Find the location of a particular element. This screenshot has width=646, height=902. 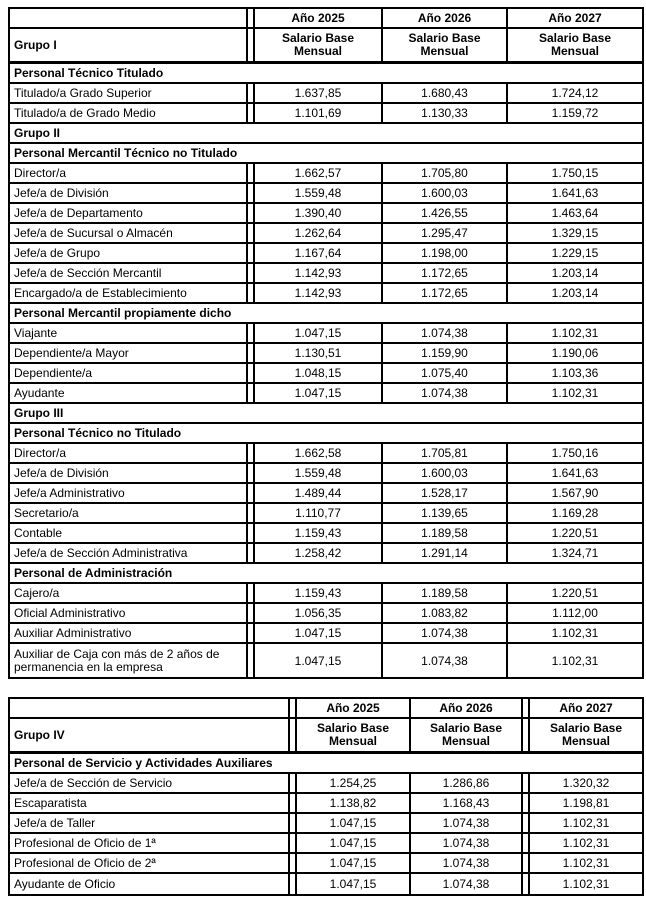

section-header: Personal Técnico no Titulado is located at coordinates (98, 433).